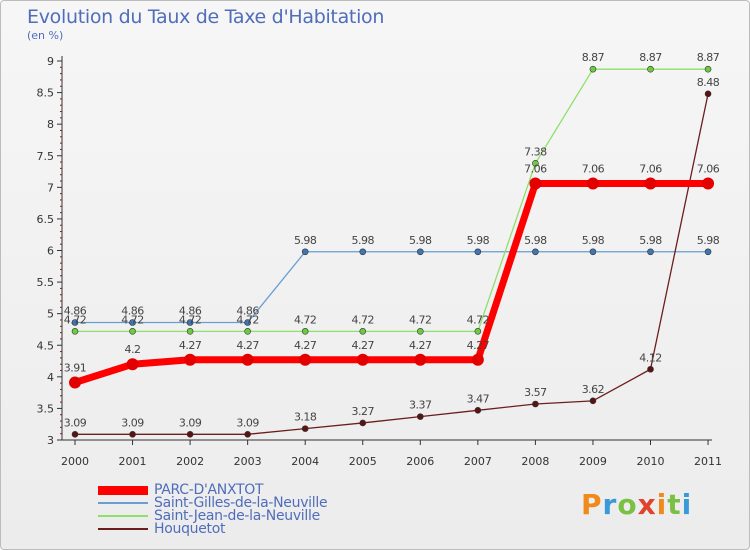  What do you see at coordinates (46, 219) in the screenshot?
I see `y-tick-label: 6.5` at bounding box center [46, 219].